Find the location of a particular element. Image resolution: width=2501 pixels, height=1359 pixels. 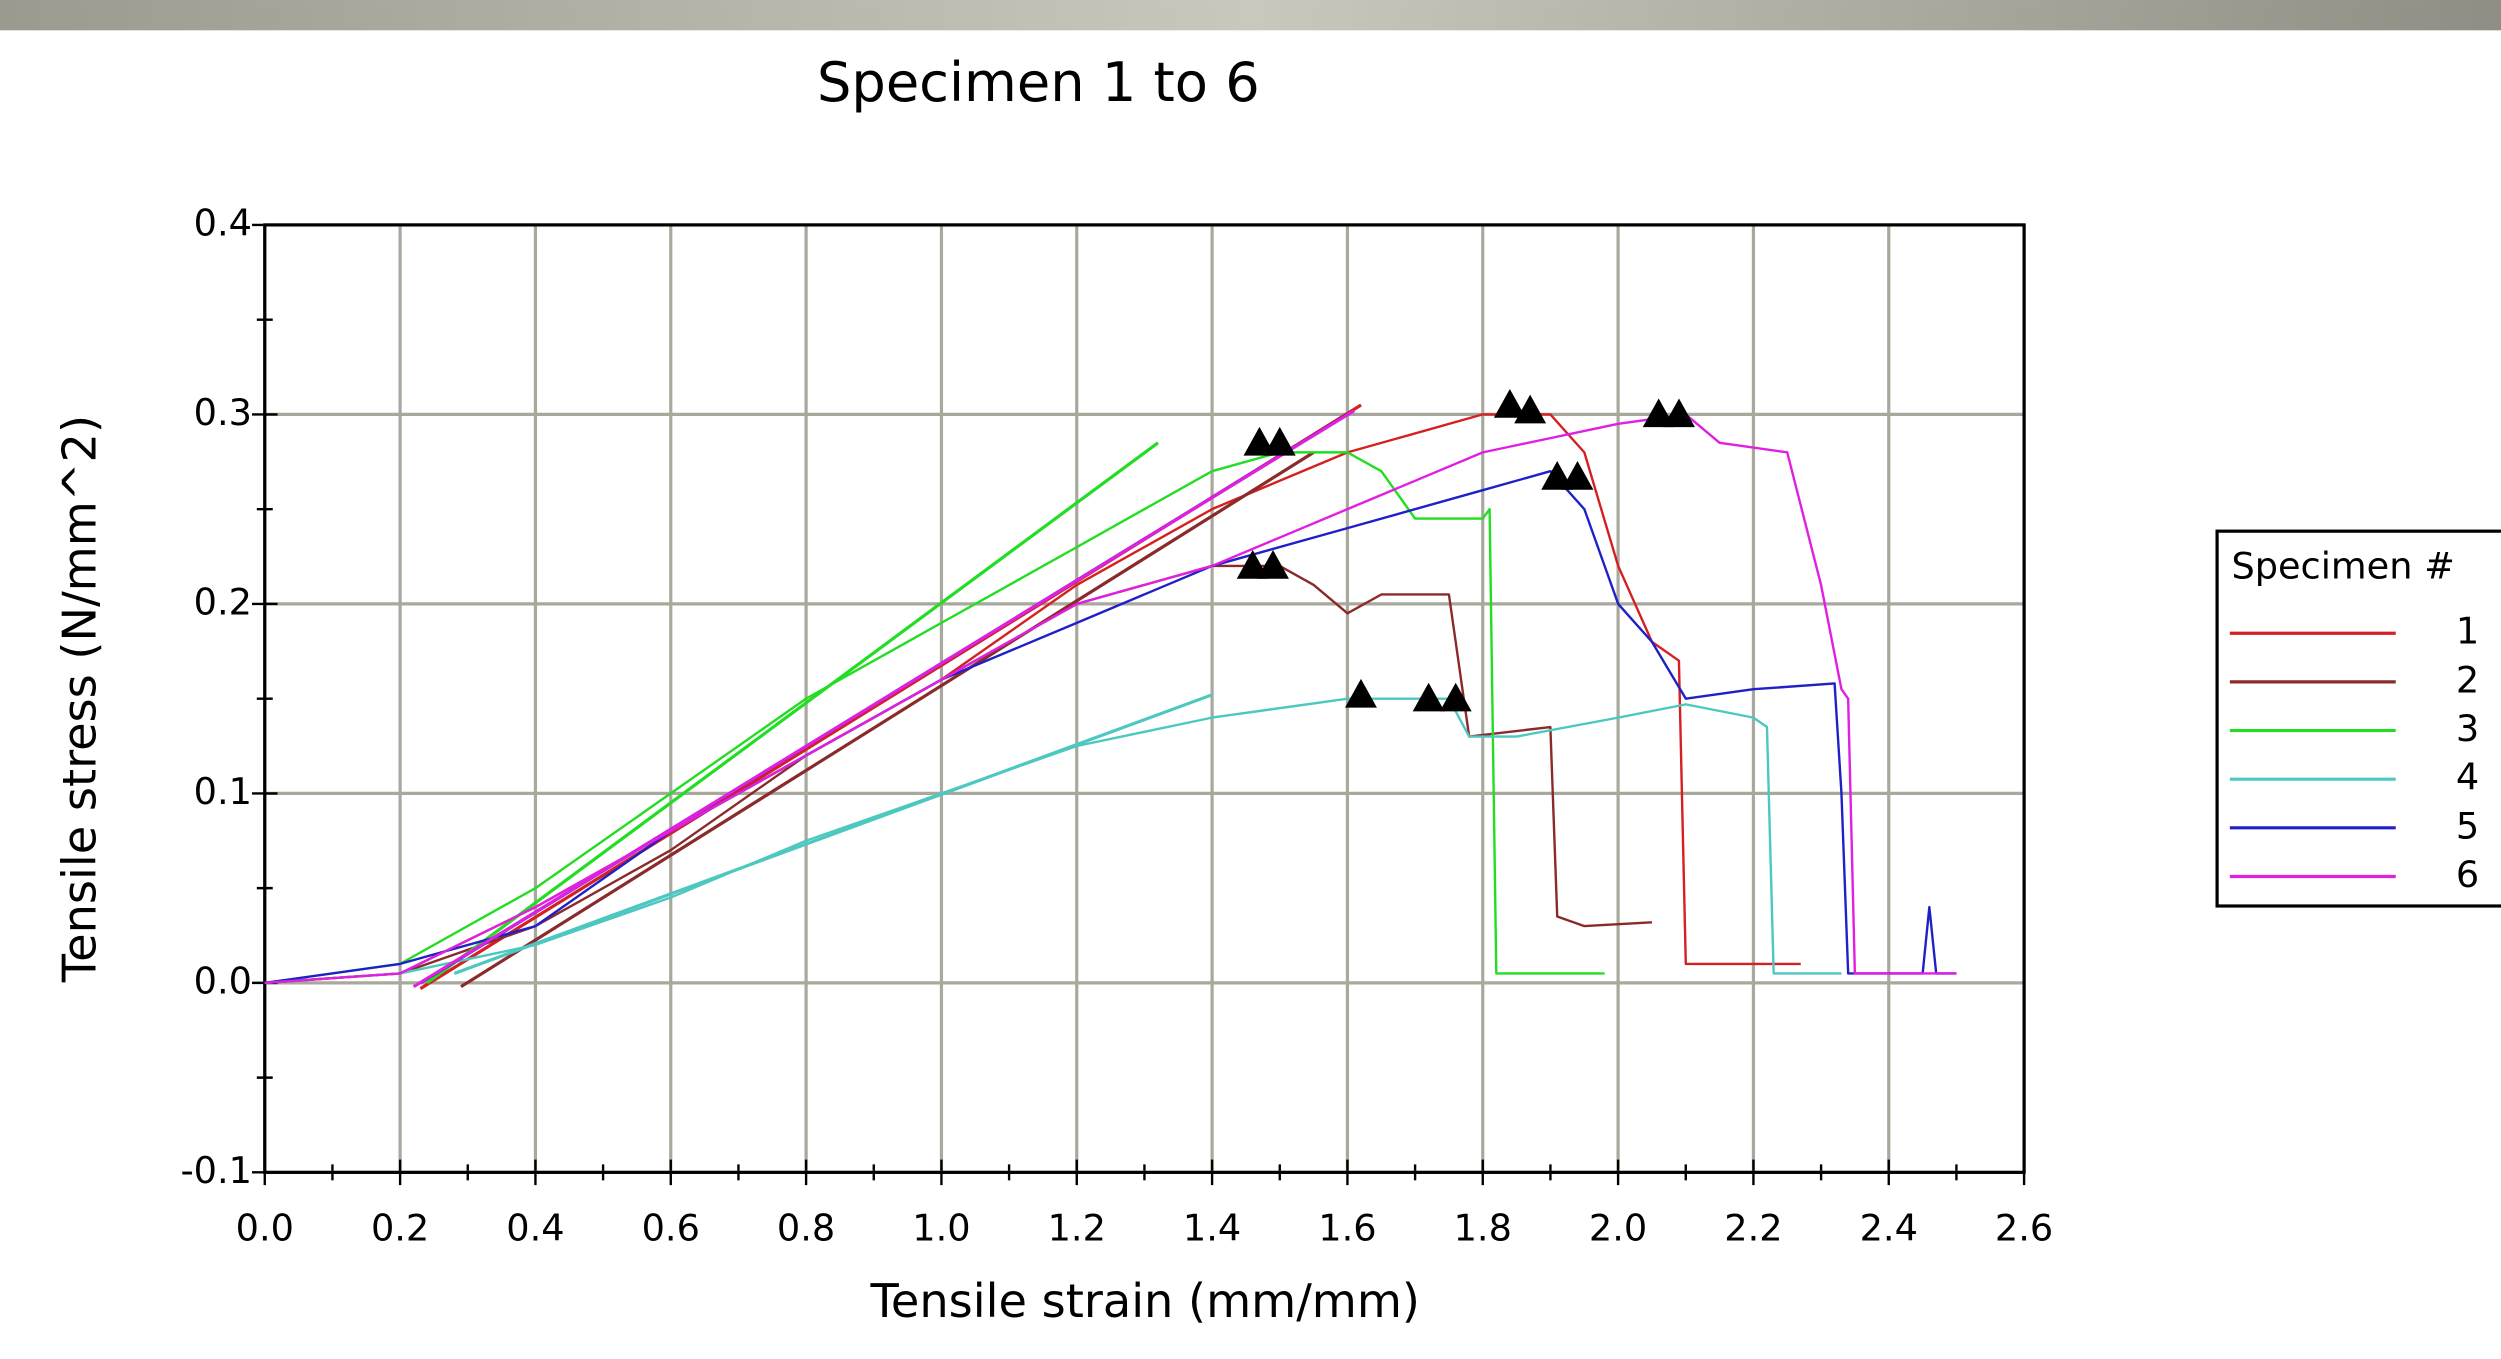

y-tick-label: 0.0 is located at coordinates (223, 980).